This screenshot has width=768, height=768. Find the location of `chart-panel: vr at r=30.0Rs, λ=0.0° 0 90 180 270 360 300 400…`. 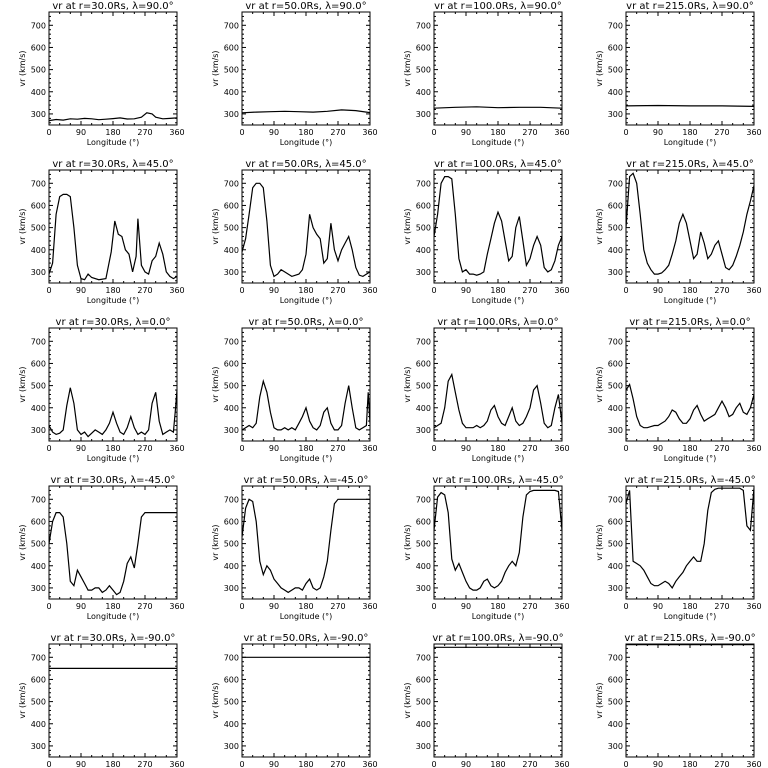

chart-panel: vr at r=30.0Rs, λ=0.0° 0 90 180 270 360 300 400… is located at coordinates (101, 390).